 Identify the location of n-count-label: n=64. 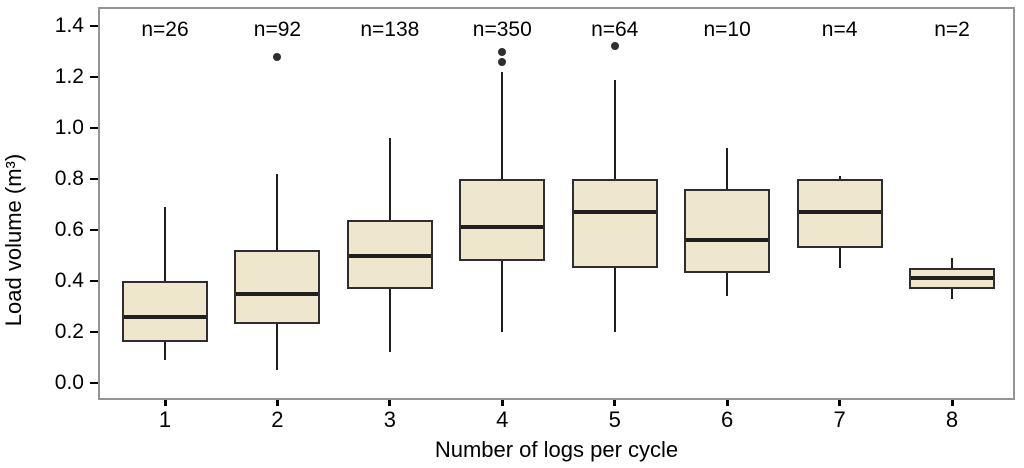
(615, 29).